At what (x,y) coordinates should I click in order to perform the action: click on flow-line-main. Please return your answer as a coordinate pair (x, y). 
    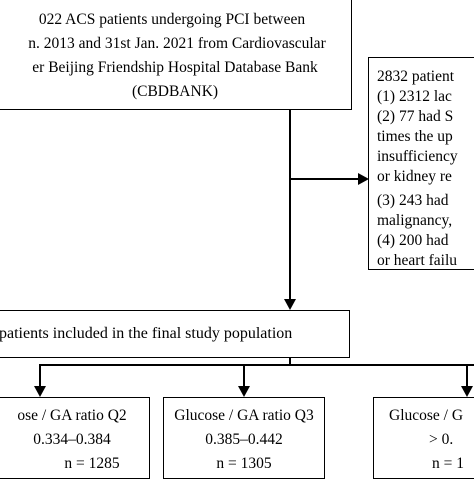
    Looking at the image, I should click on (290, 209).